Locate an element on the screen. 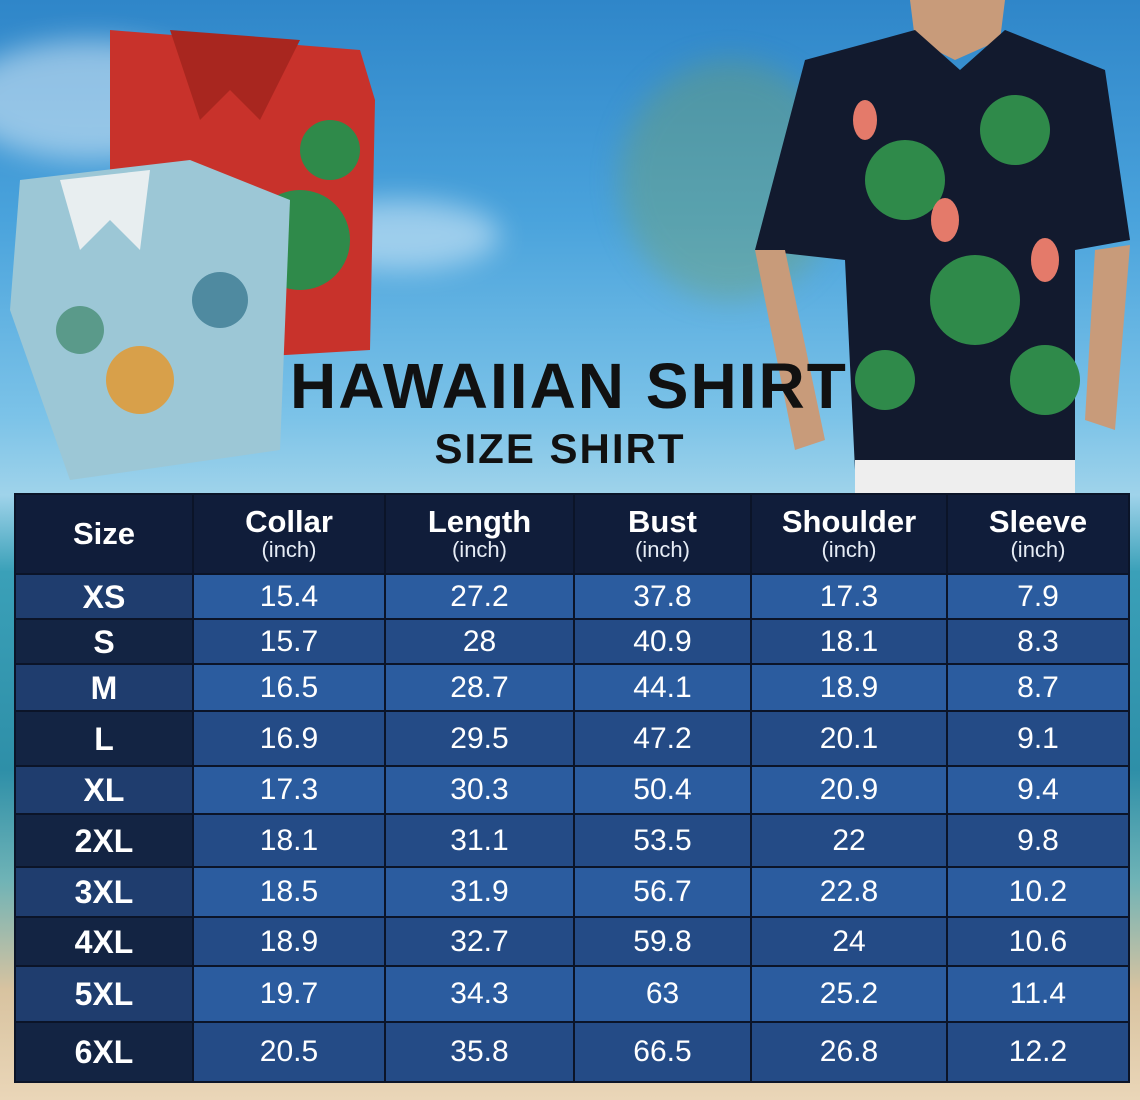  table-row: 4XL 18.9 32.7 59.8 24 10.6 is located at coordinates (572, 941).